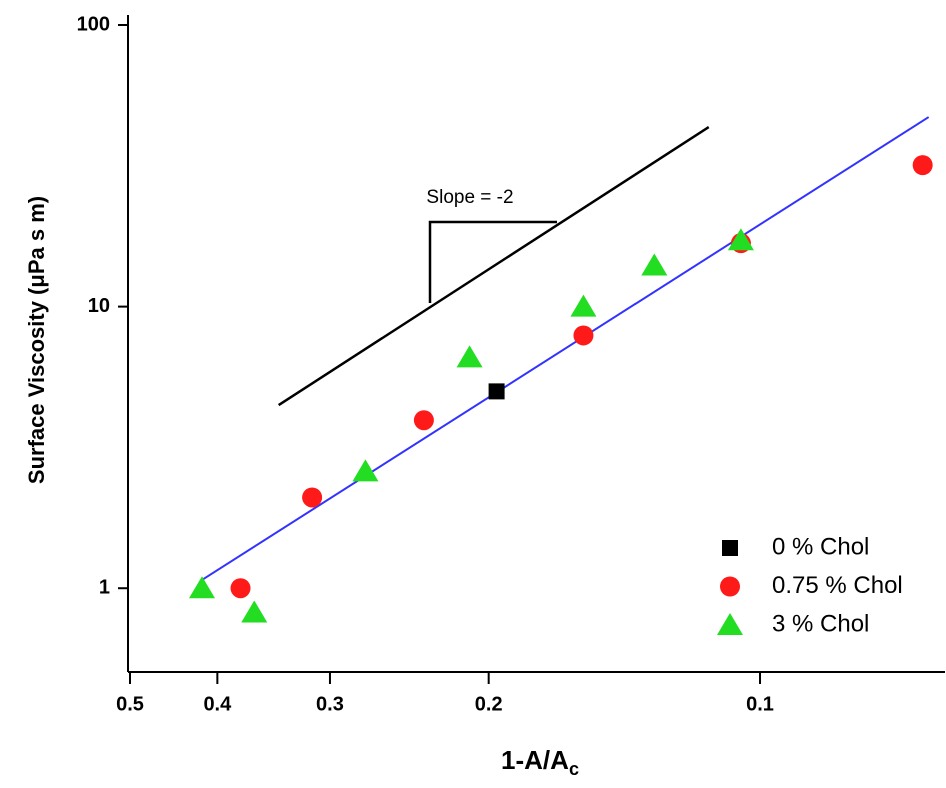  I want to click on legend-label: 0 % Chol, so click(820, 546).